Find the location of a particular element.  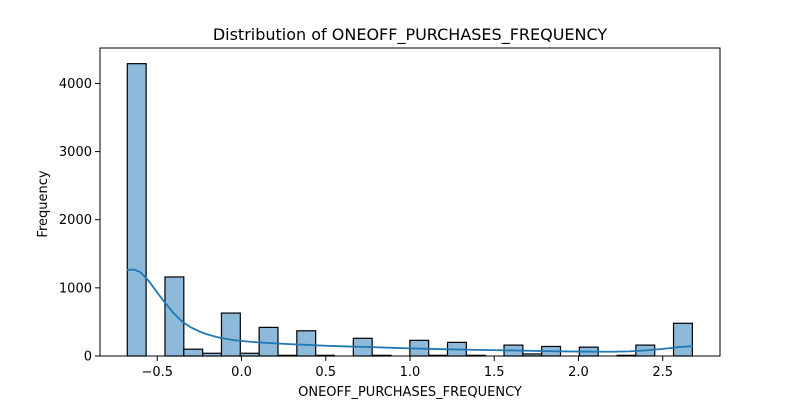

x-tick-label: 2.5 is located at coordinates (662, 372).